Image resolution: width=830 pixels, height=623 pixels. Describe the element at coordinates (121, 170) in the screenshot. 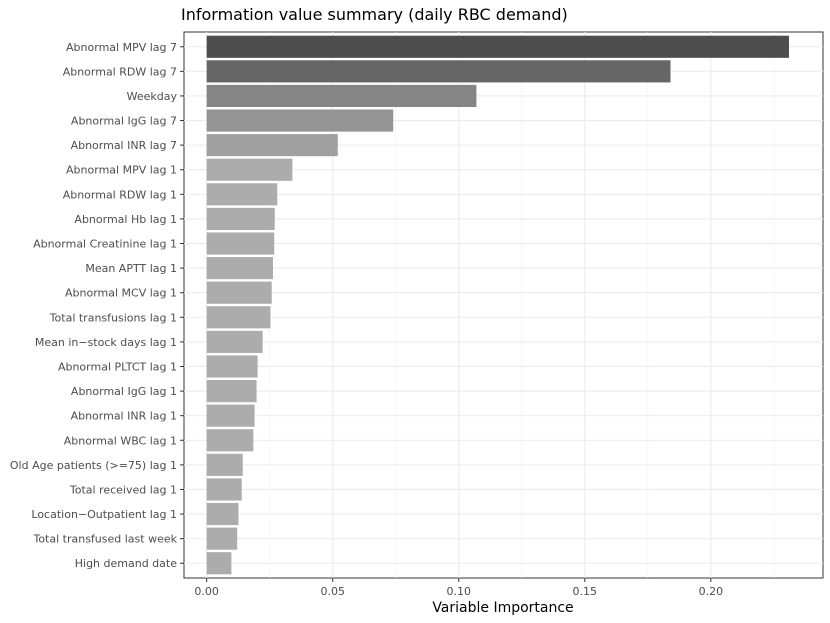

I see `y-tick-label: Abnormal MPV lag 1` at that location.